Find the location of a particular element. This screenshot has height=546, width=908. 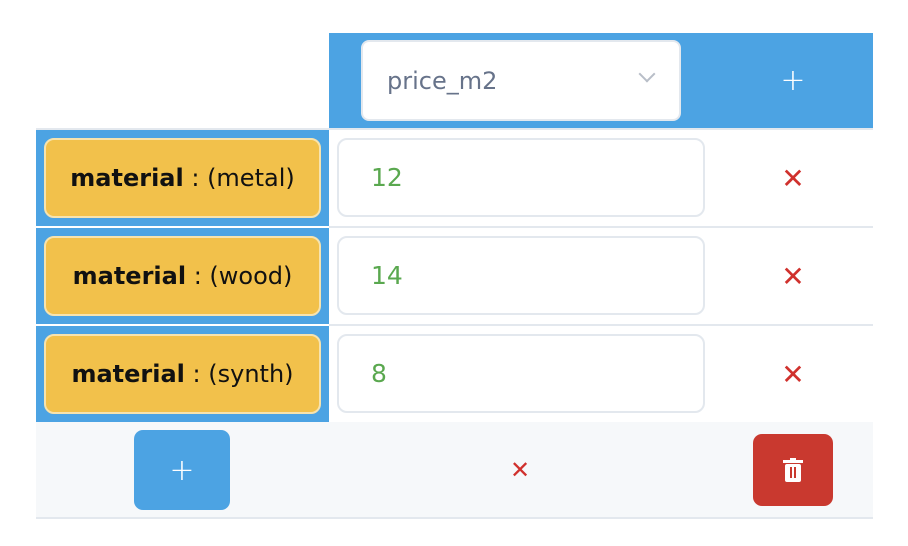

row-badge: material : (metal) is located at coordinates (182, 178).